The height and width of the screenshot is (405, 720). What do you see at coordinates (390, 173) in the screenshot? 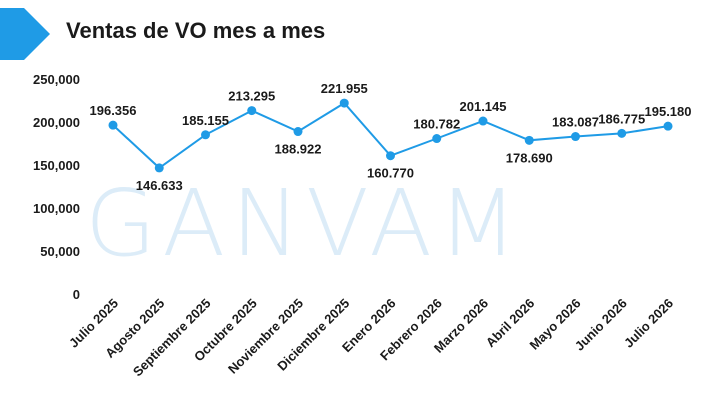
I see `data-label: 160.770` at bounding box center [390, 173].